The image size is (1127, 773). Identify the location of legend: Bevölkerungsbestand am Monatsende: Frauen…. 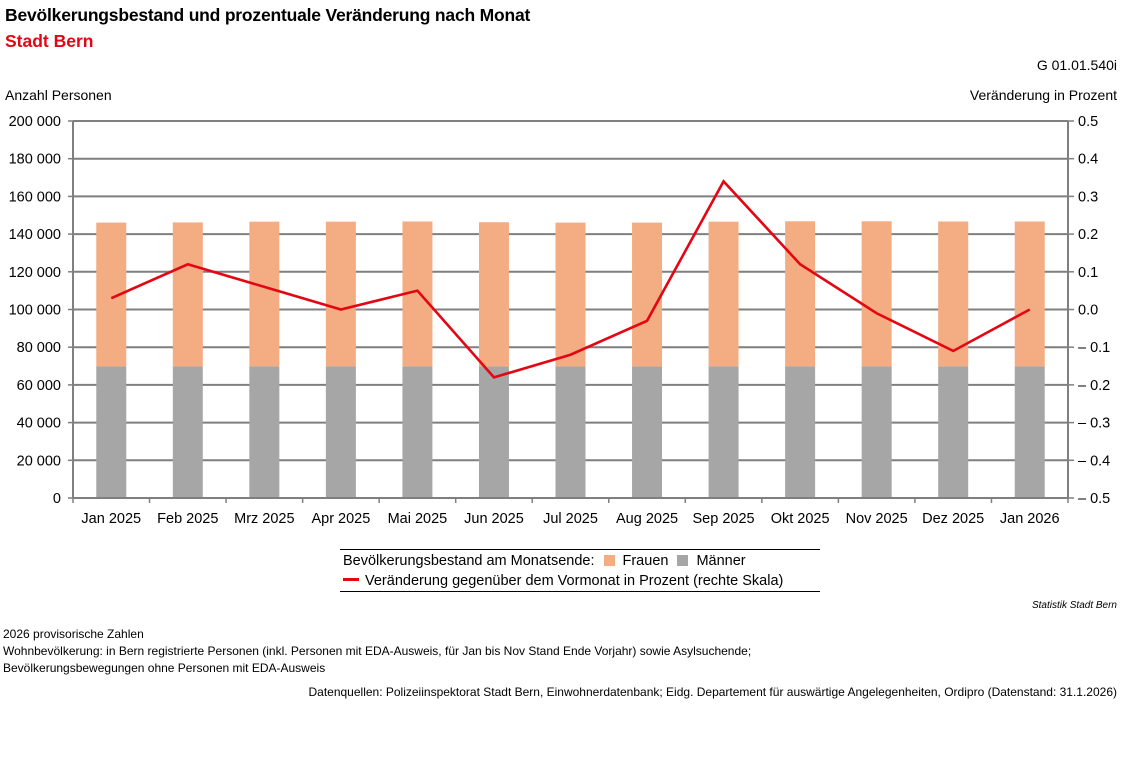
(580, 570).